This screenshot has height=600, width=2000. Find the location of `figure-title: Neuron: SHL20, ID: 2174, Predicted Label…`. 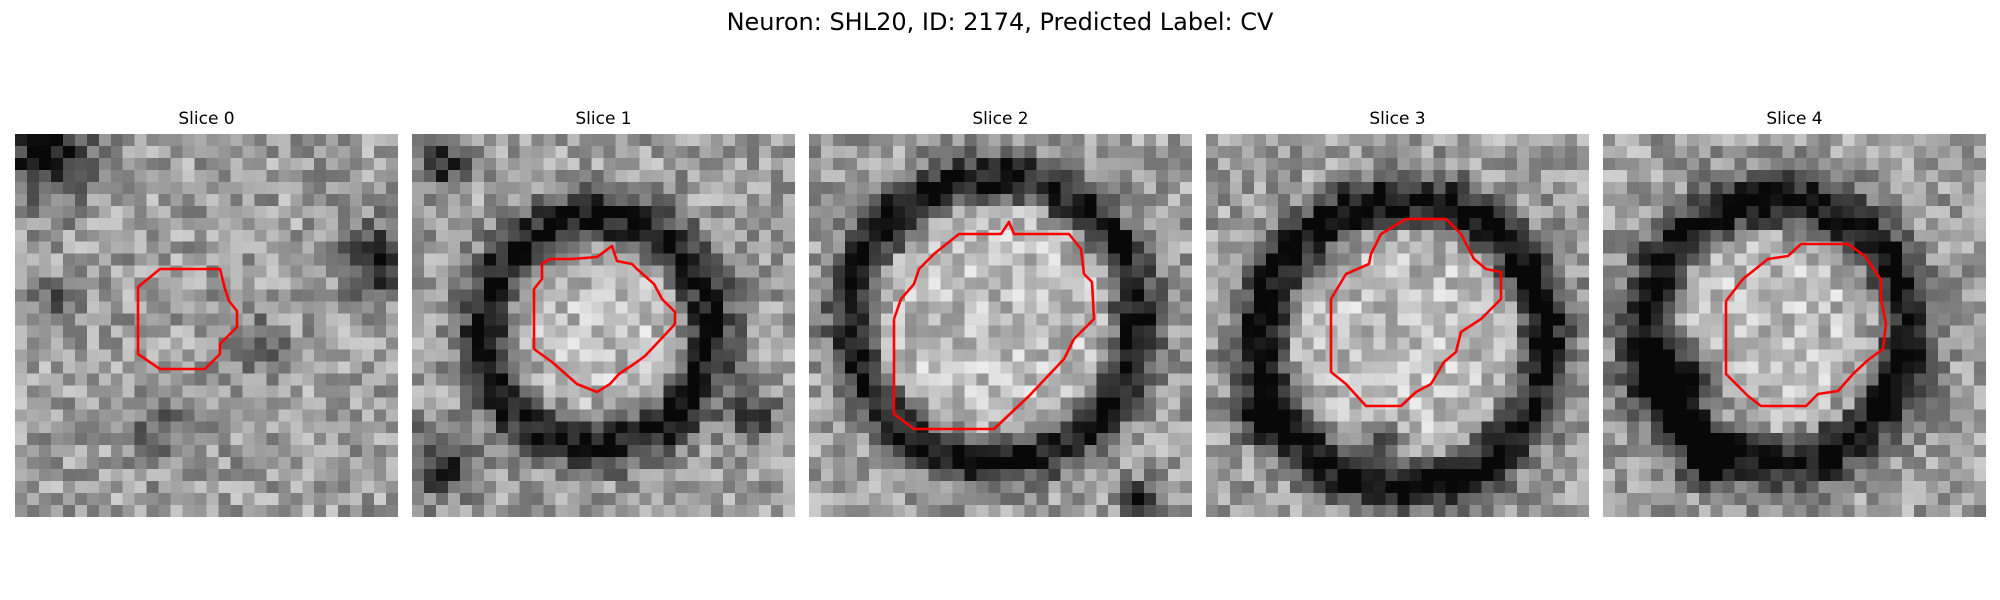

figure-title: Neuron: SHL20, ID: 2174, Predicted Label… is located at coordinates (1000, 22).